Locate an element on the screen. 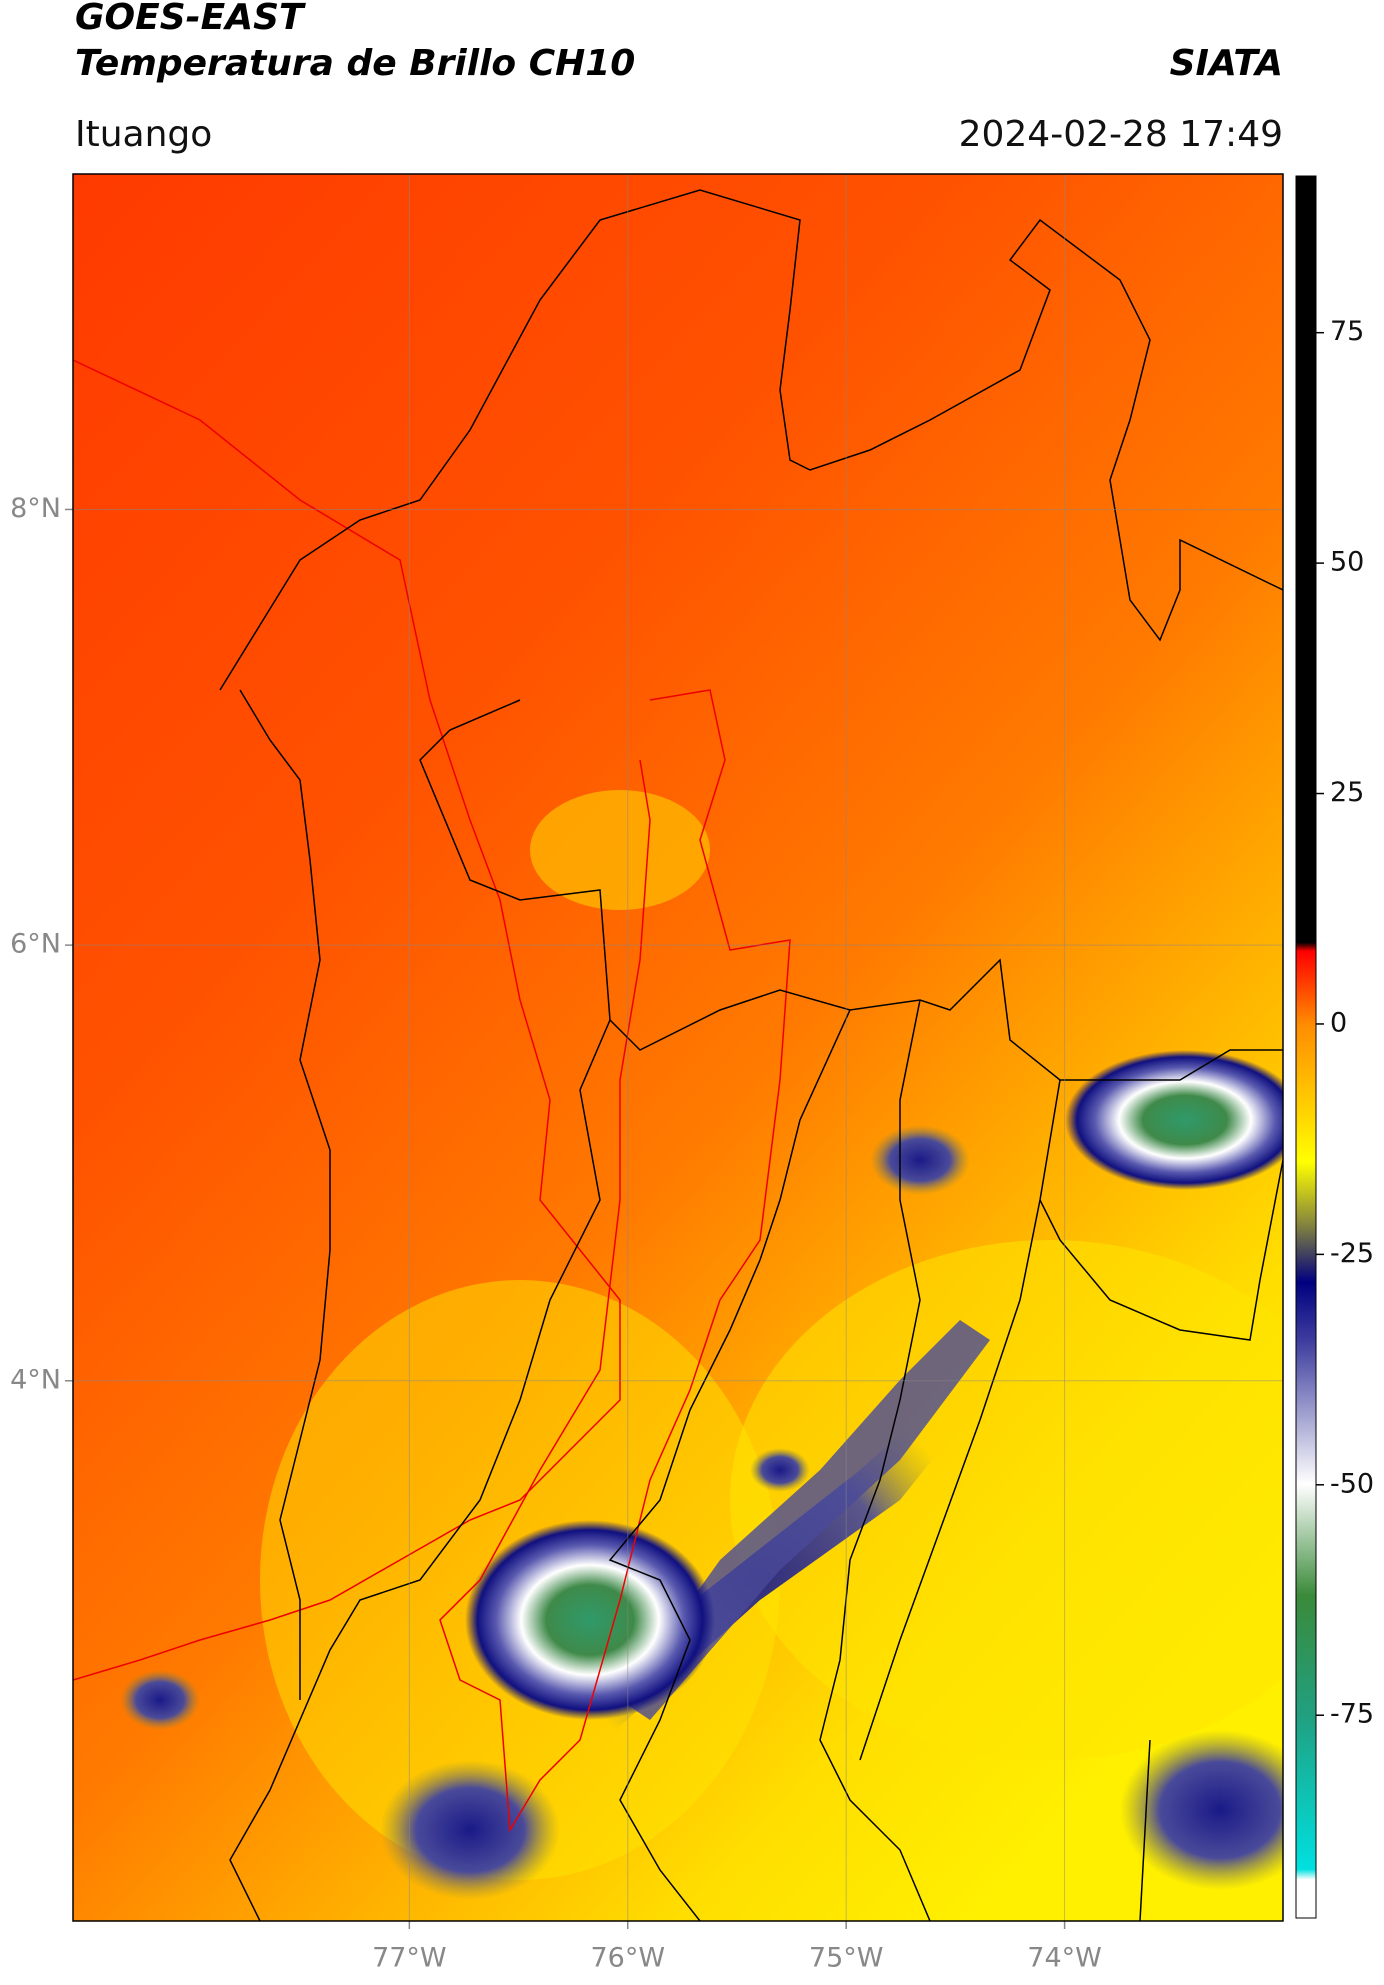  colorbar is located at coordinates (1306, 1047).